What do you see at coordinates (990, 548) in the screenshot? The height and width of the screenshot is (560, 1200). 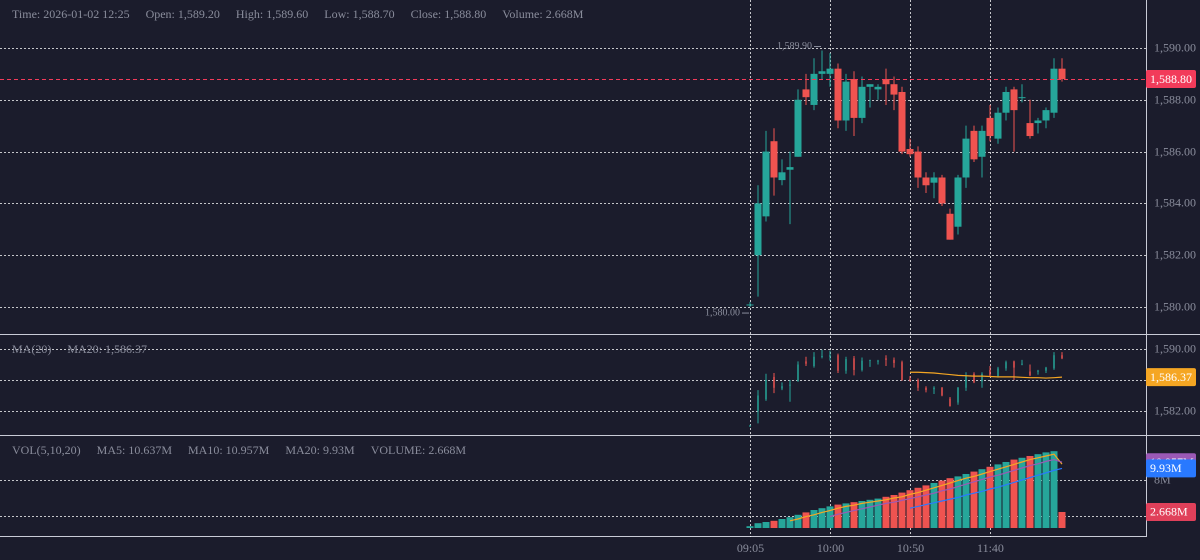 I see `x-tick-label: 11:40` at bounding box center [990, 548].